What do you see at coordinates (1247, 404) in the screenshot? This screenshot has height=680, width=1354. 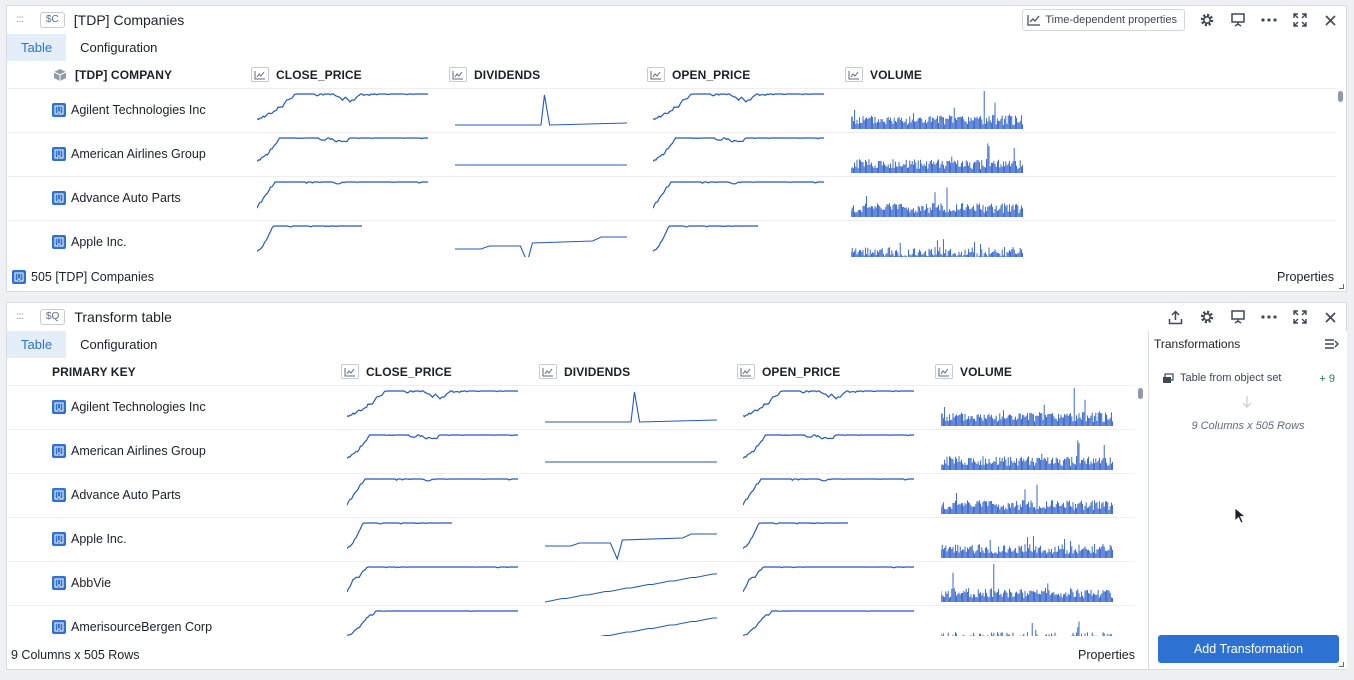 I see `arrow-down-icon` at bounding box center [1247, 404].